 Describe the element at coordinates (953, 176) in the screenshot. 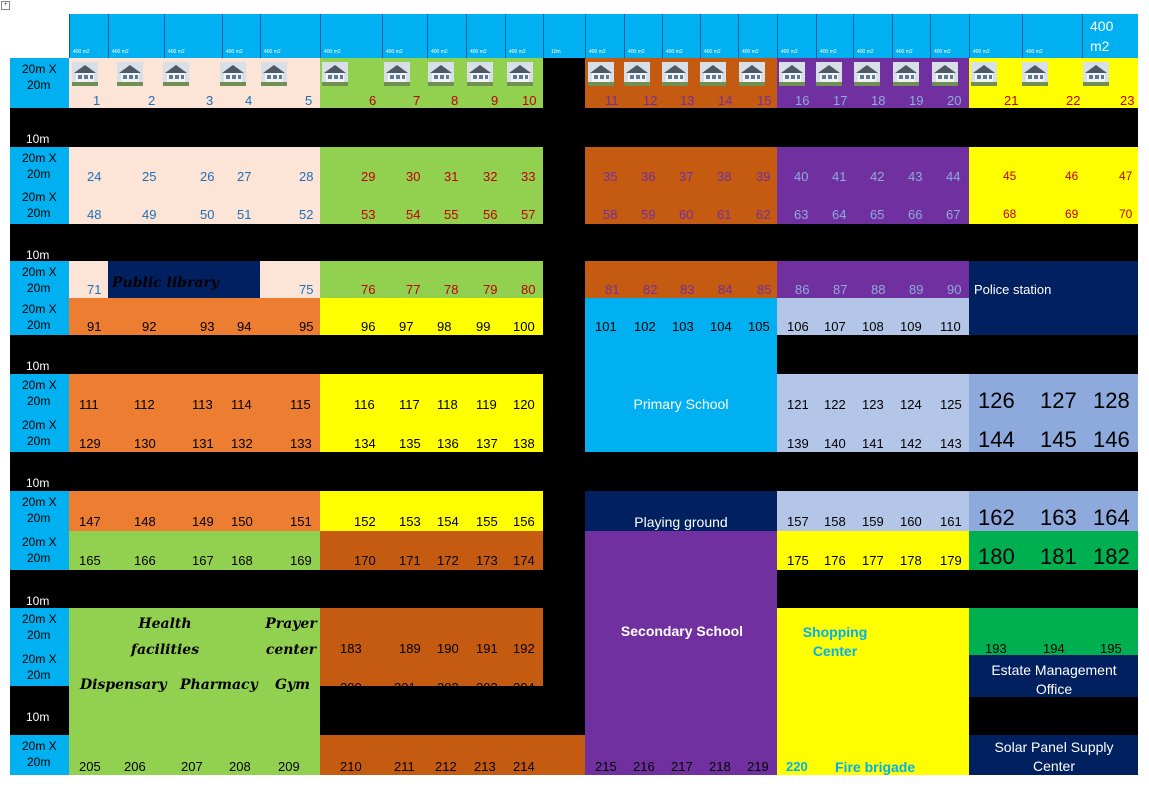

I see `plot-number: 44` at that location.